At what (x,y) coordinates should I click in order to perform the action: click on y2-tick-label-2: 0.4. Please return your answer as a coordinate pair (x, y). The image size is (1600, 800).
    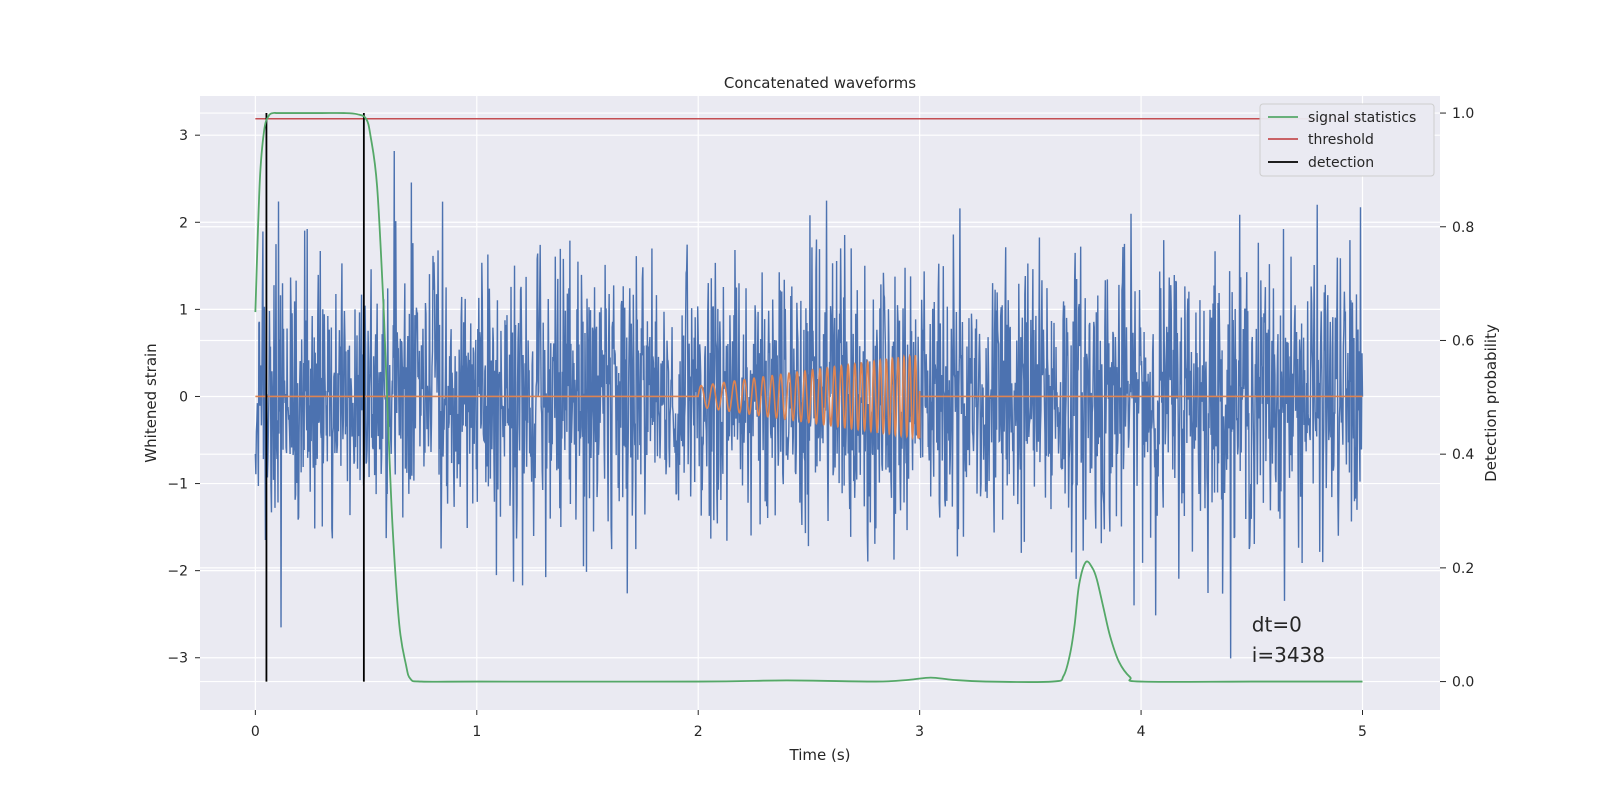
    Looking at the image, I should click on (1463, 455).